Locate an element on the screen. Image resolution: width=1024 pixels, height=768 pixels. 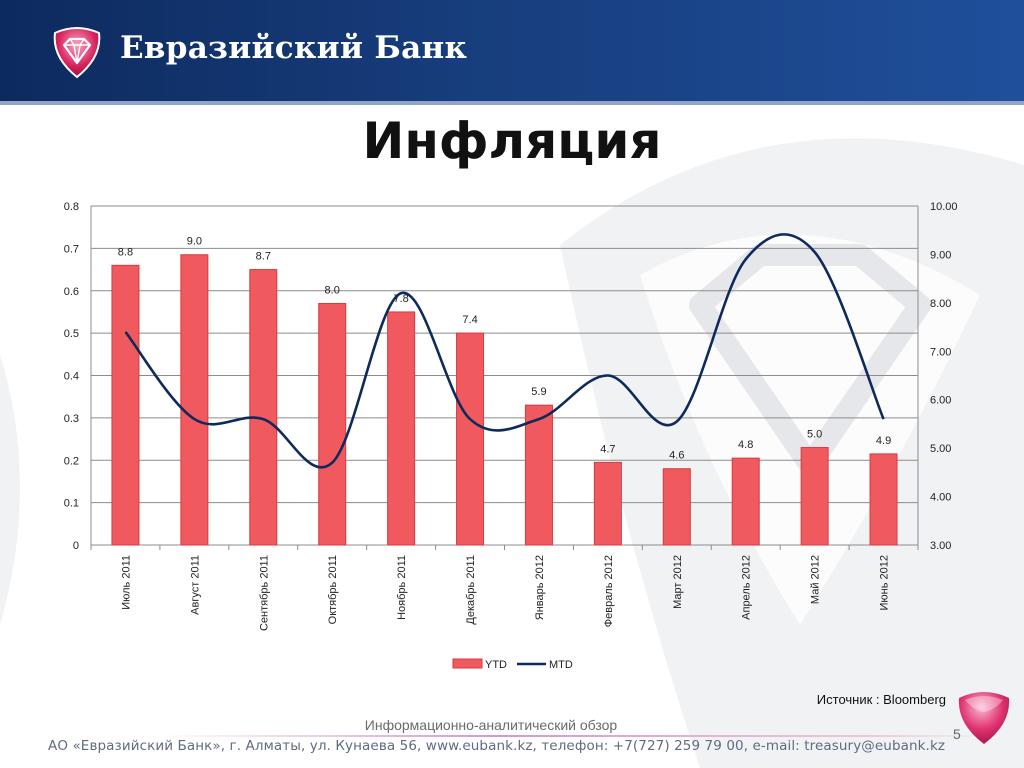
category-label: Февраль 2012 is located at coordinates (609, 591).